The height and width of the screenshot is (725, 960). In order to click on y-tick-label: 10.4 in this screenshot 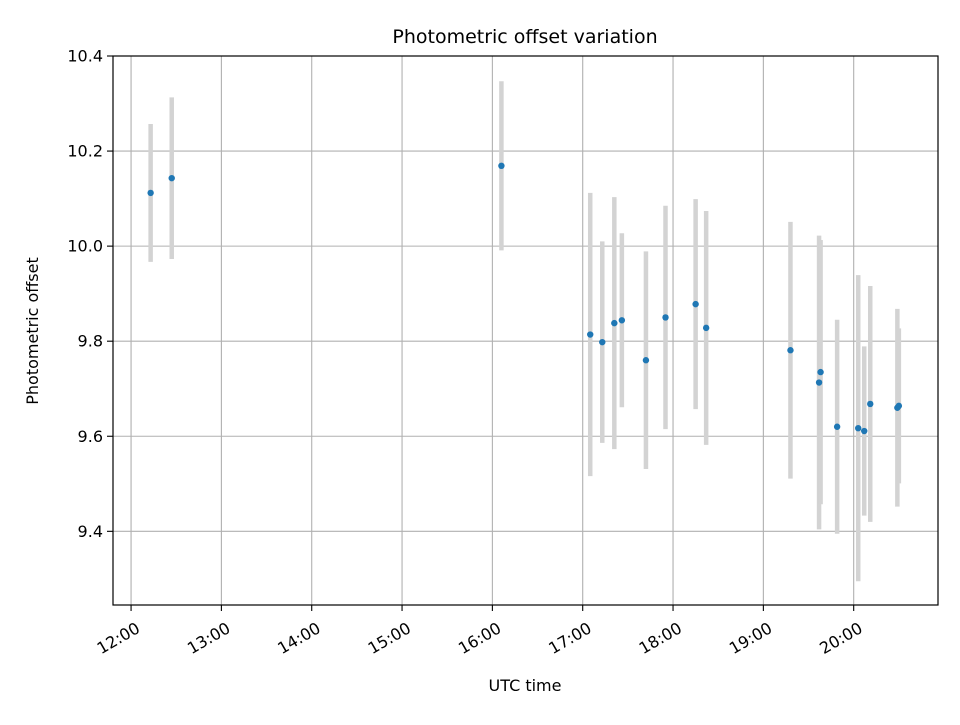, I will do `click(85, 56)`.